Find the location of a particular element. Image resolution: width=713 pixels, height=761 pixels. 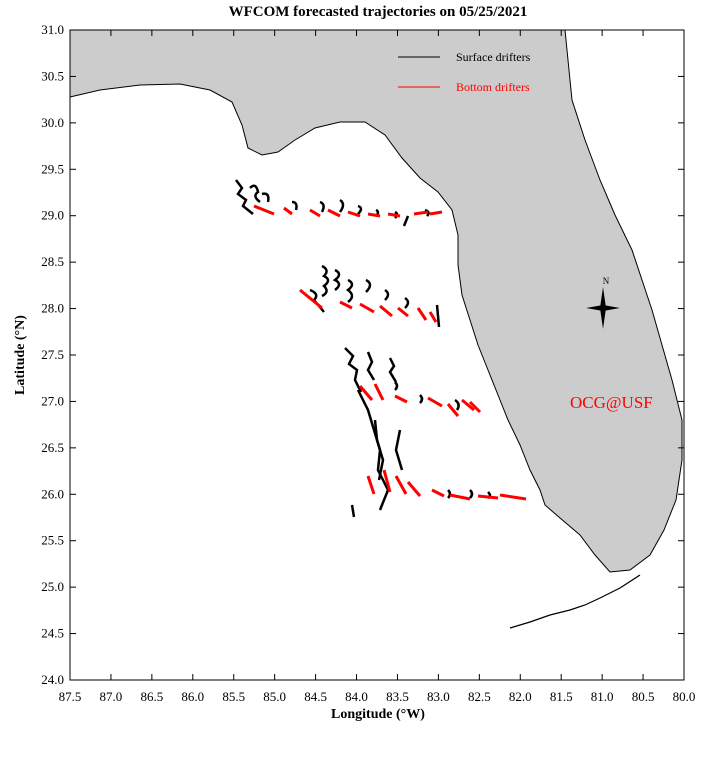

y-tick-label: 24.0 is located at coordinates (52, 679).